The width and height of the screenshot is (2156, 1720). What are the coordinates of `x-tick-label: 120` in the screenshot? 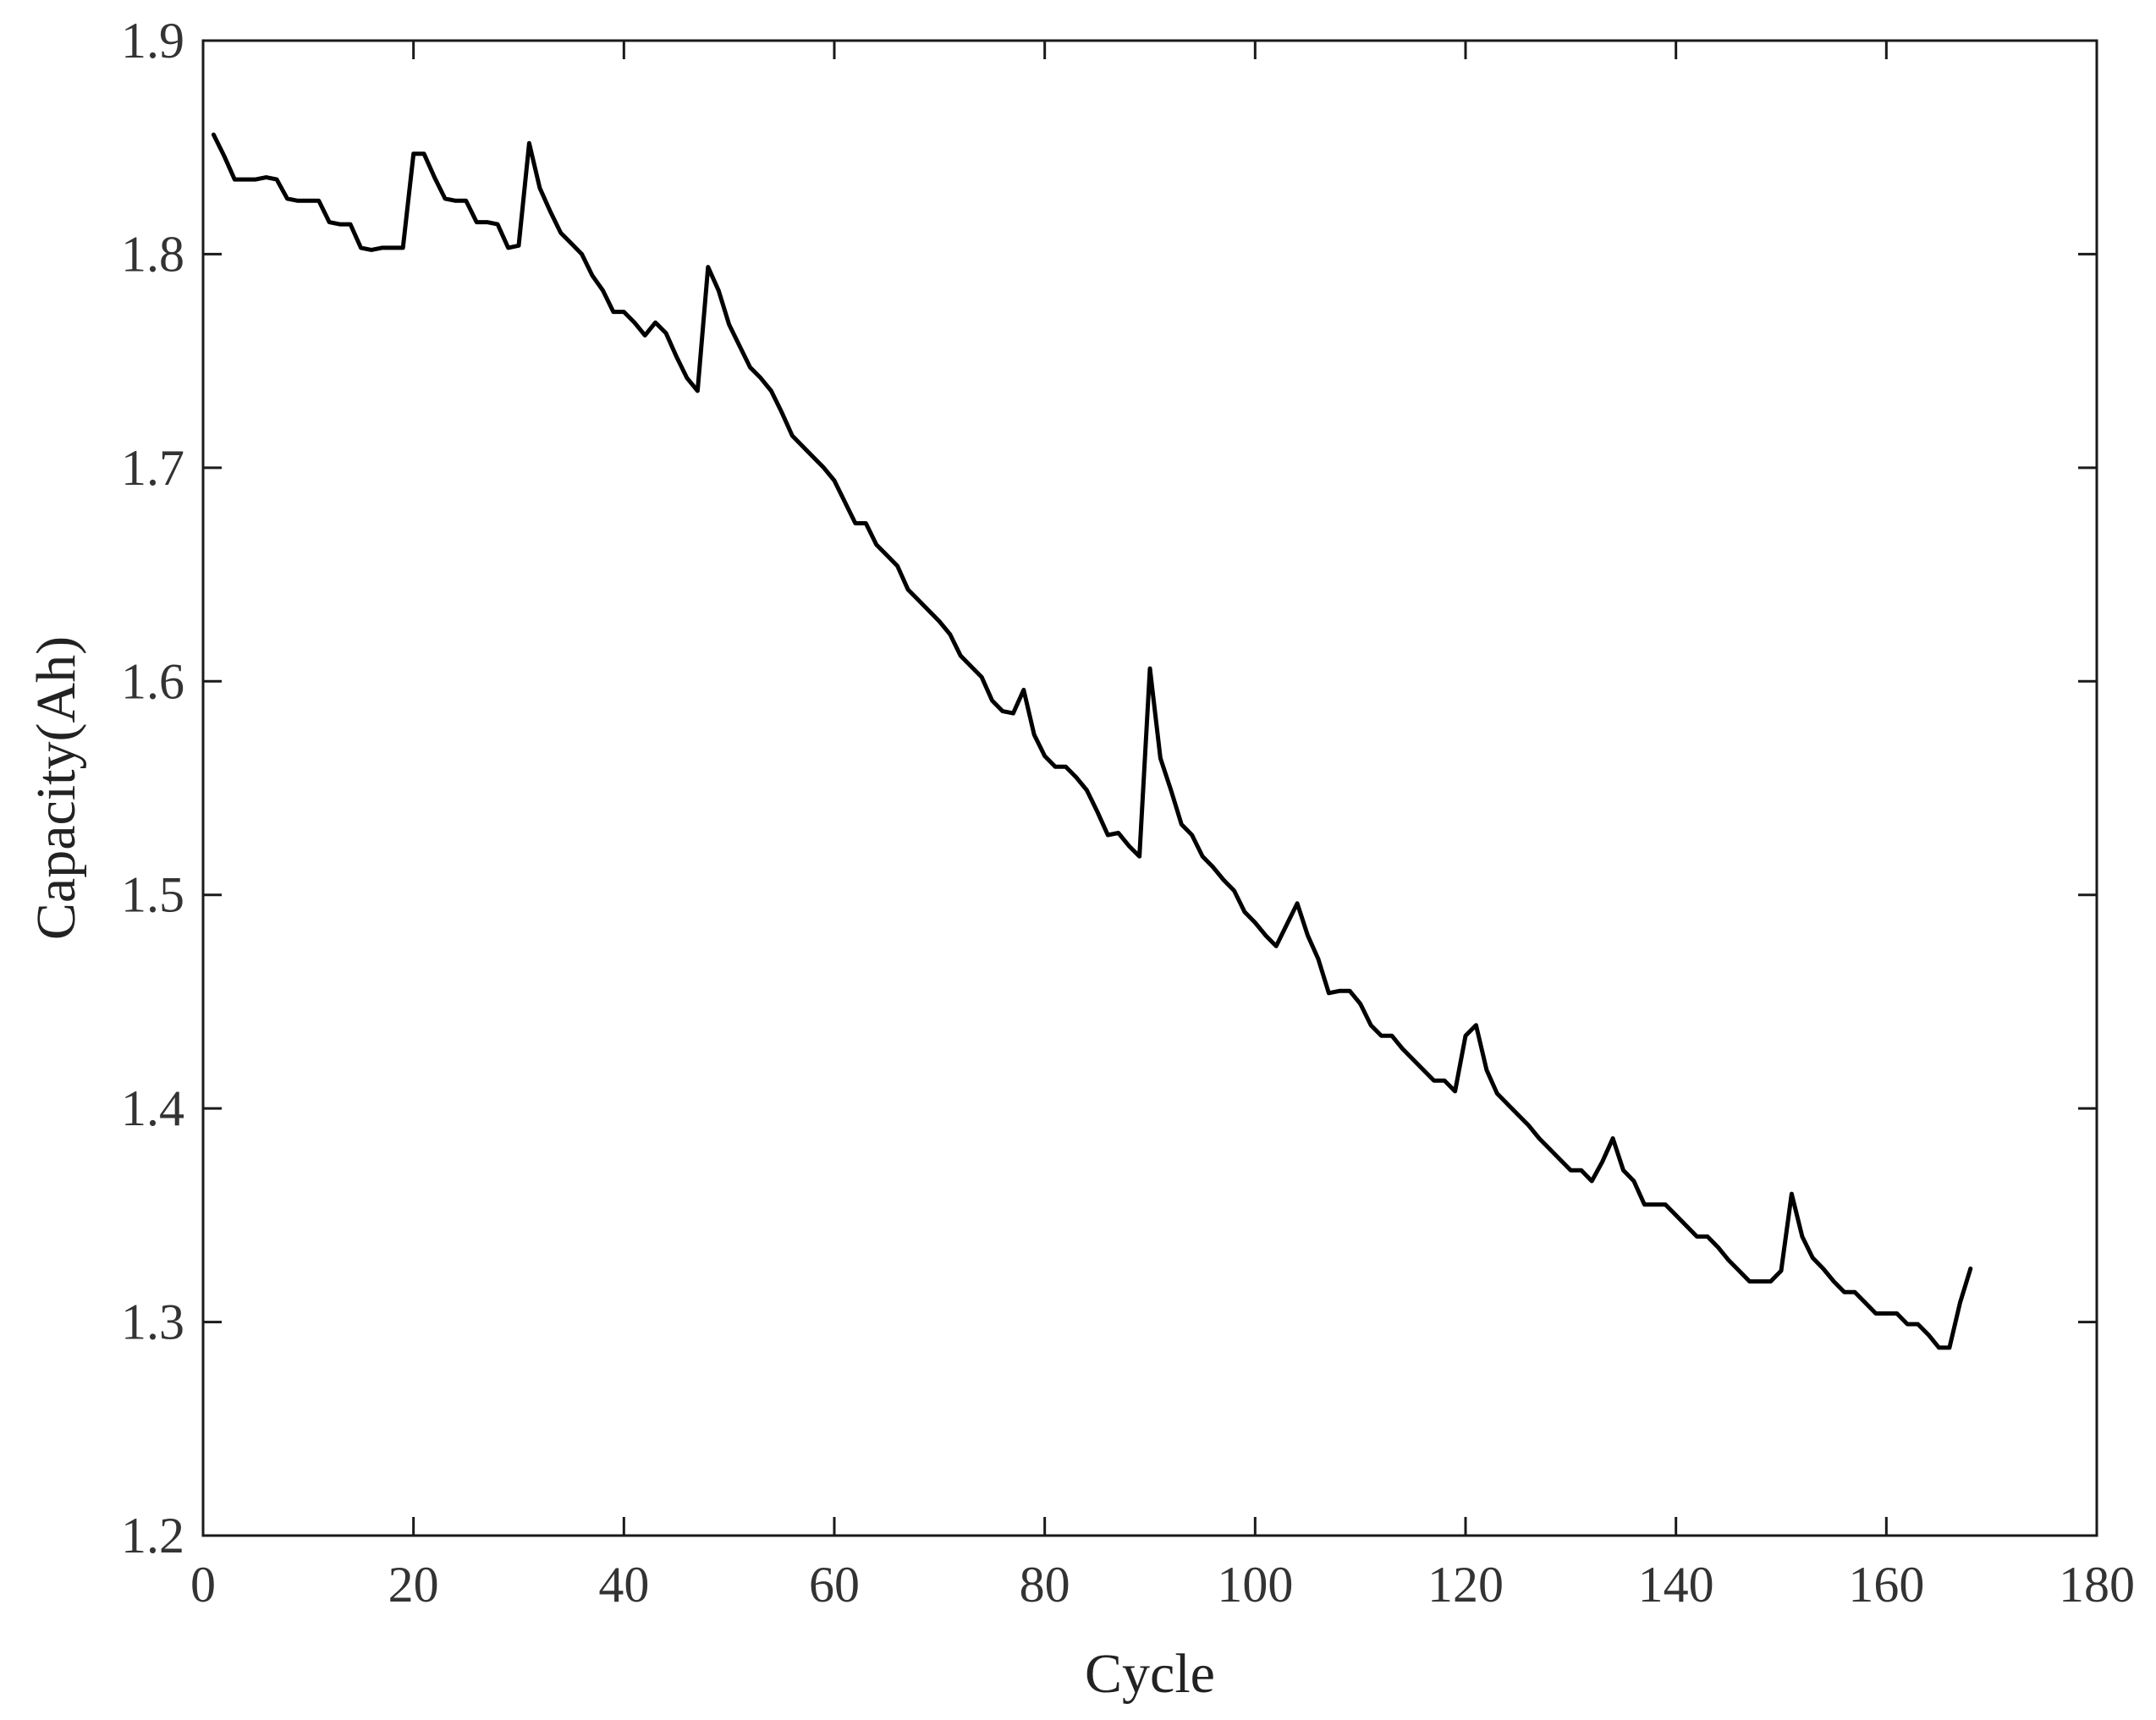 It's located at (1465, 1585).